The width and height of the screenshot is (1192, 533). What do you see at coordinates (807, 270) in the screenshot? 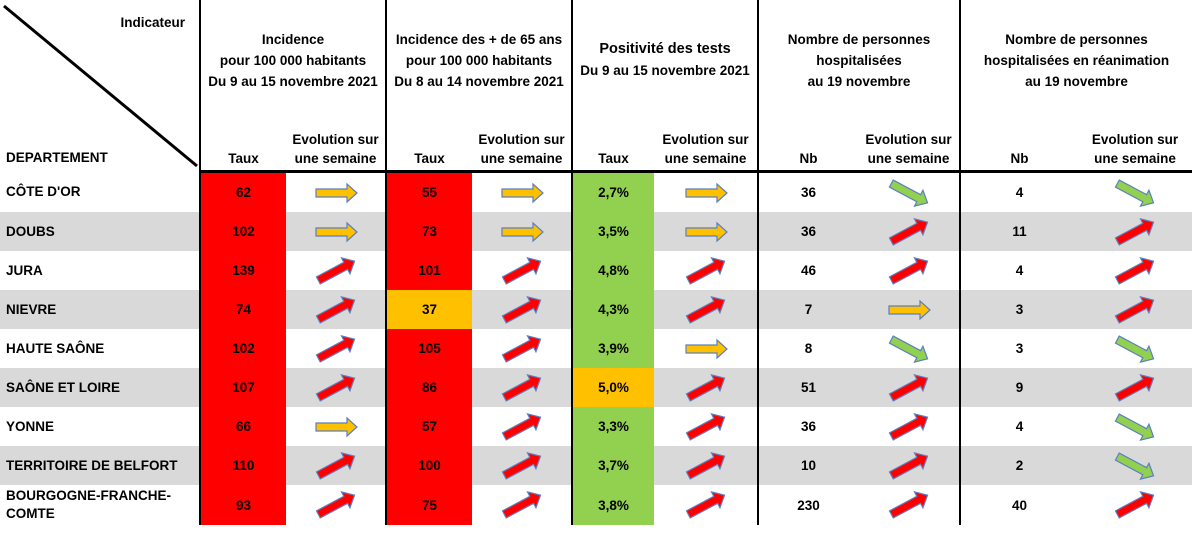
I see `hospitalized-count: 46` at bounding box center [807, 270].